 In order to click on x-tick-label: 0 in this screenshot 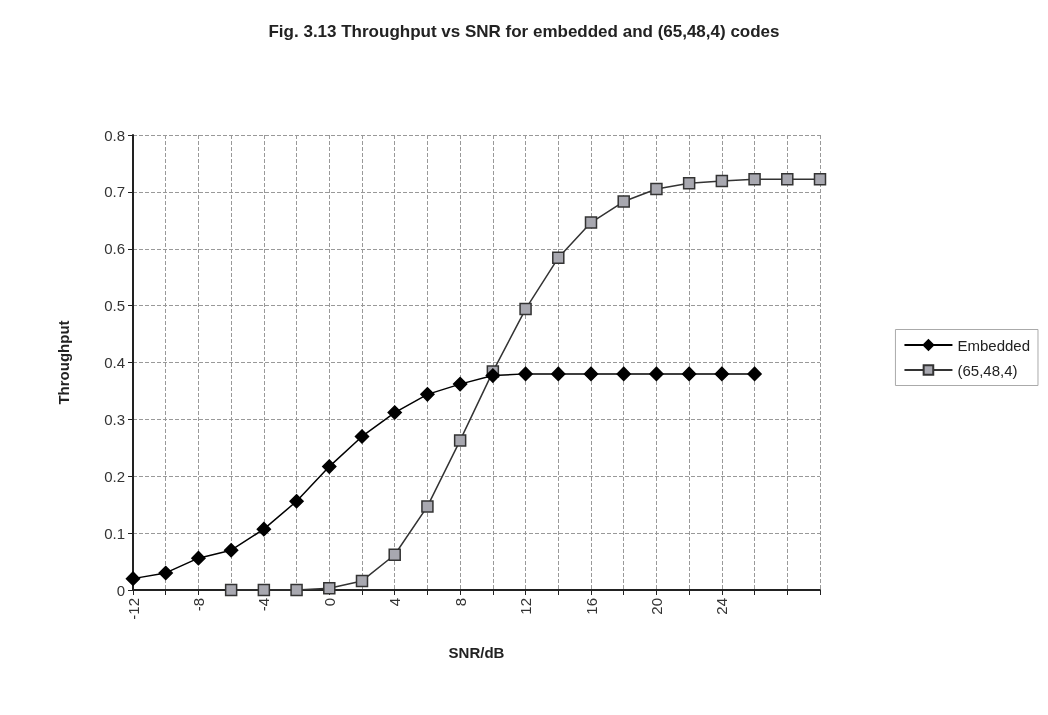, I will do `click(329, 602)`.